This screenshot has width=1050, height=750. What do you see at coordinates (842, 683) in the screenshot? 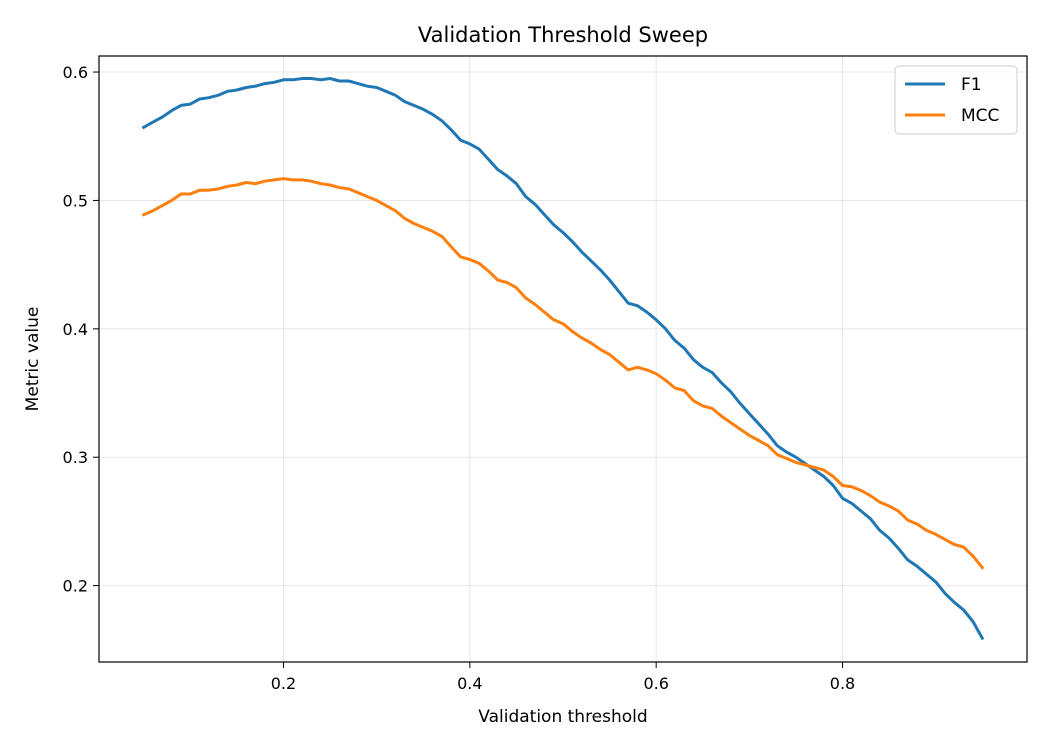
I see `x-tick-label: 0.8` at bounding box center [842, 683].